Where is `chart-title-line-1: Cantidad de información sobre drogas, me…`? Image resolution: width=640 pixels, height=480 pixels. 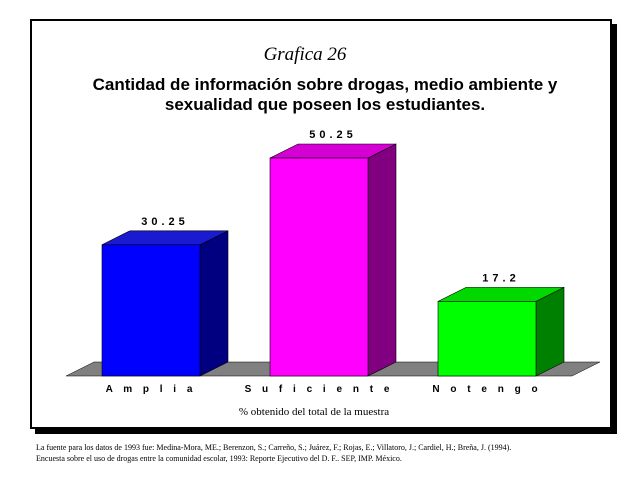 chart-title-line-1: Cantidad de información sobre drogas, me… is located at coordinates (325, 84).